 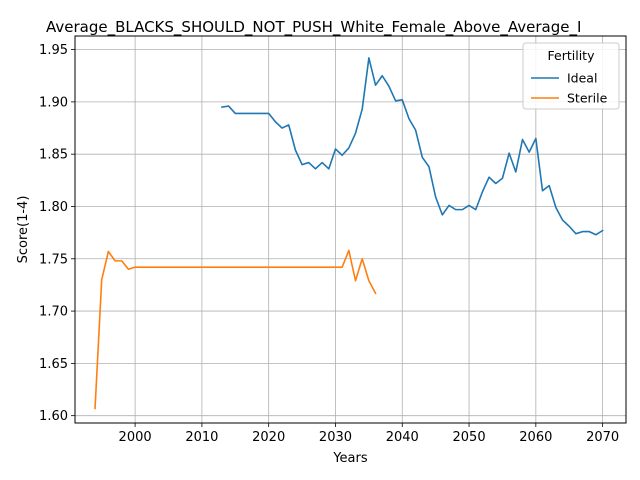 I want to click on y-tick-label: 1.65, so click(x=53, y=364).